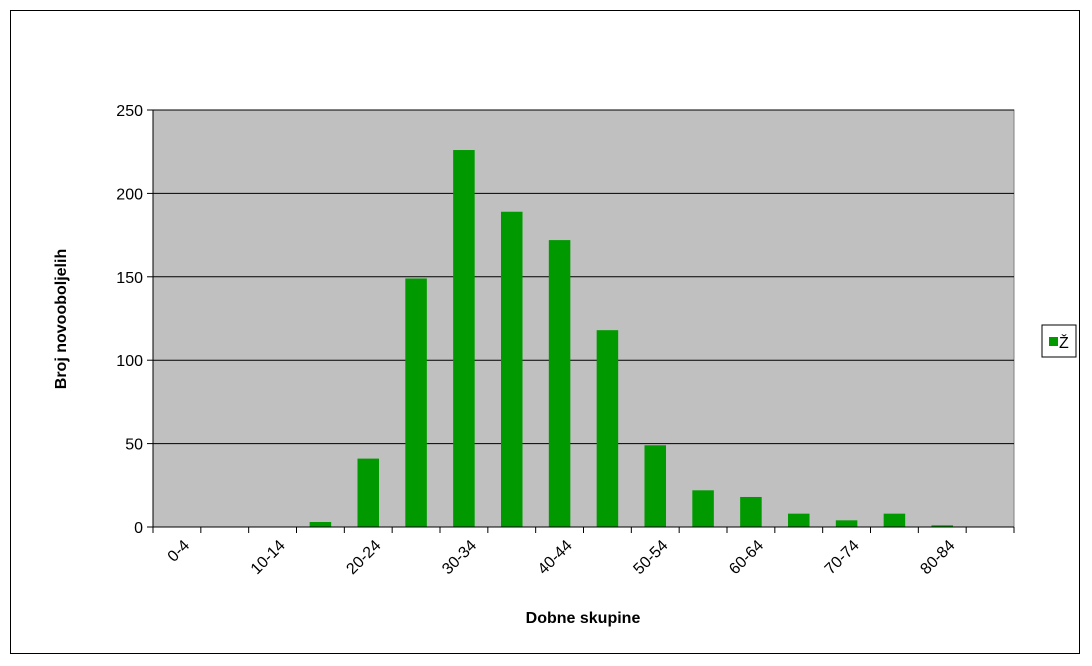 The width and height of the screenshot is (1092, 666). What do you see at coordinates (268, 557) in the screenshot?
I see `x-tick-label: 10-14` at bounding box center [268, 557].